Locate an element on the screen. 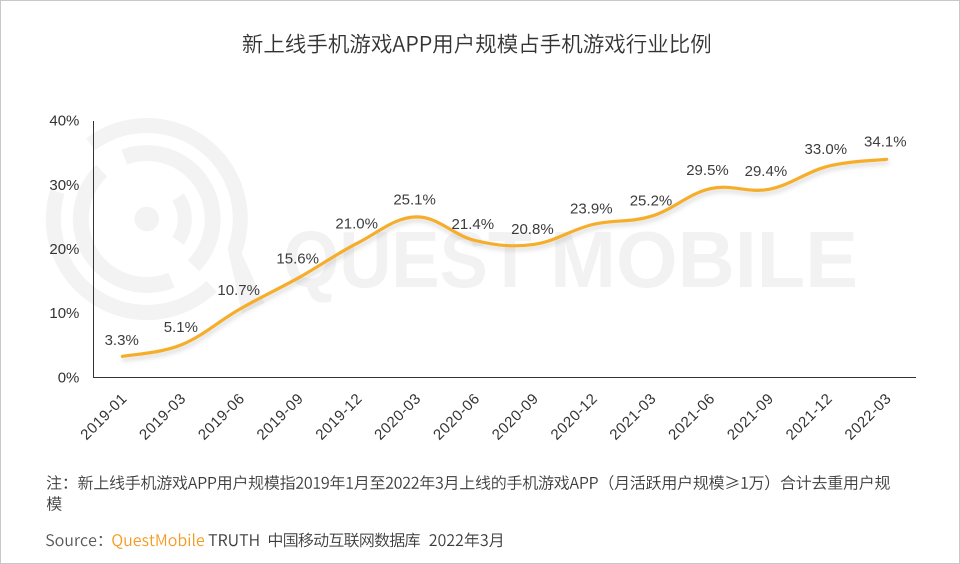 This screenshot has width=960, height=564. svg-text: 2019-03 is located at coordinates (162, 416).